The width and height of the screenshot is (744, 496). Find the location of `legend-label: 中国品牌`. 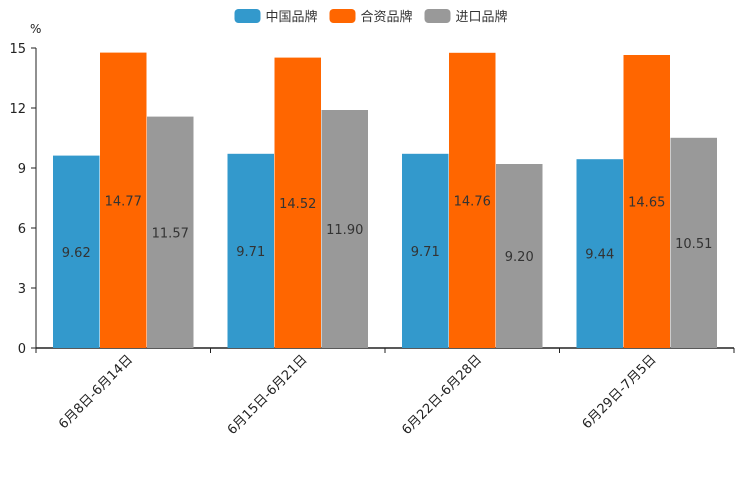

legend-label: 中国品牌 is located at coordinates (292, 17).